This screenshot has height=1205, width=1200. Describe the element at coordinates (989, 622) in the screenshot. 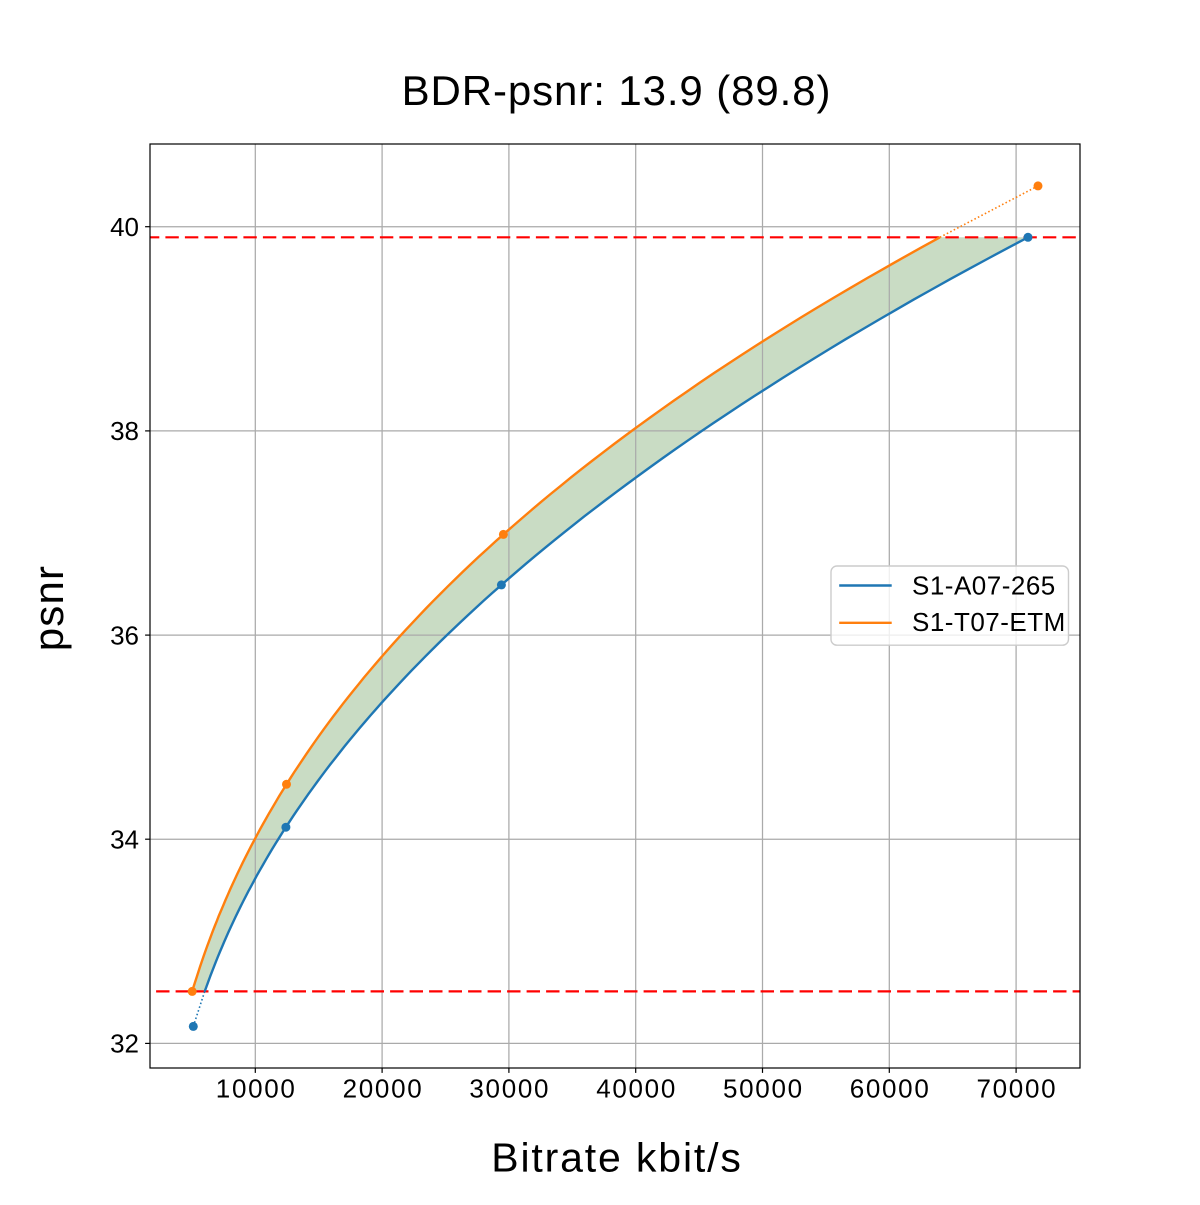

I see `svg-text: S1-T07-ETM` at that location.